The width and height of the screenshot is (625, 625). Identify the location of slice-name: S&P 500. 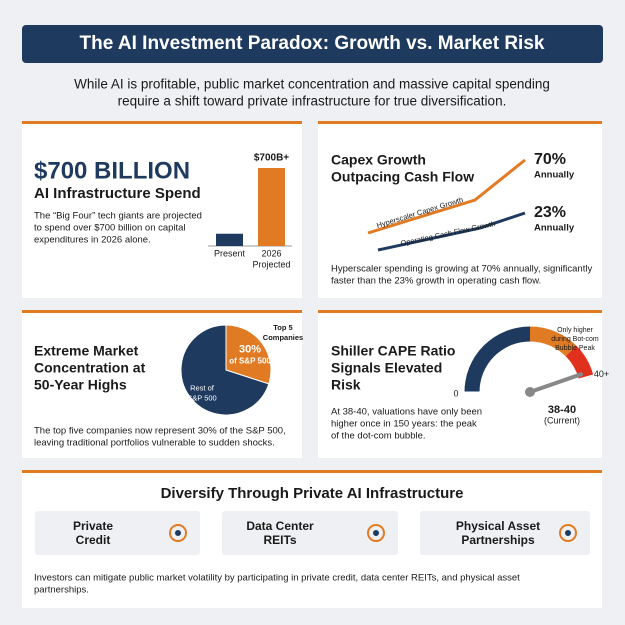
(201, 398).